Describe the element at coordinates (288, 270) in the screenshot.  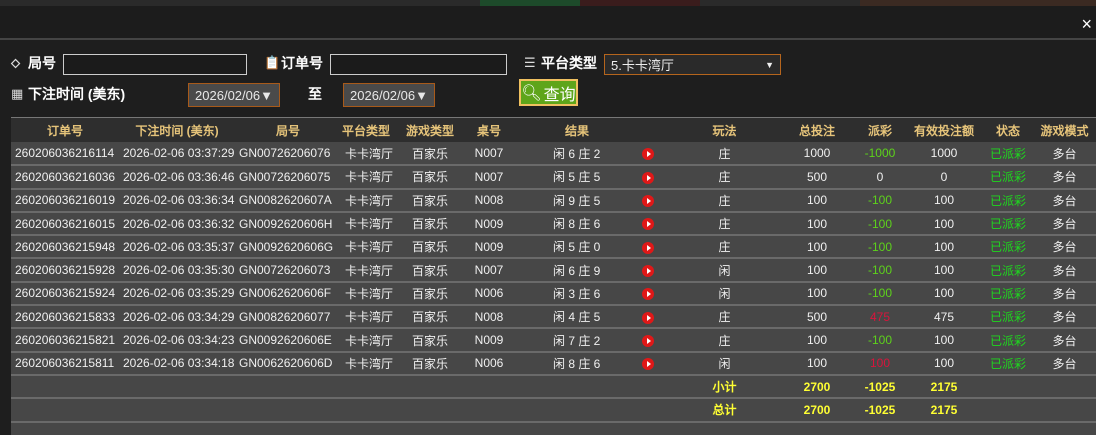
I see `cell-round: GN00726206073` at that location.